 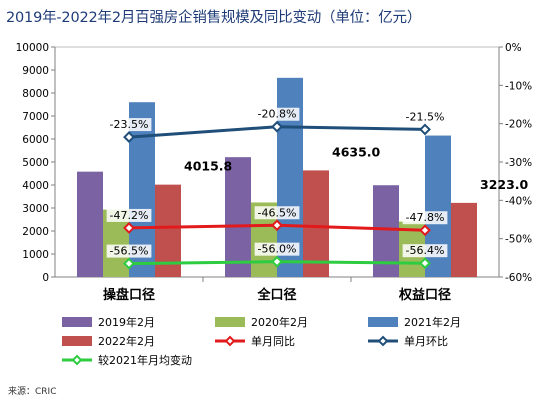 What do you see at coordinates (518, 86) in the screenshot?
I see `right-tick-label: -10%` at bounding box center [518, 86].